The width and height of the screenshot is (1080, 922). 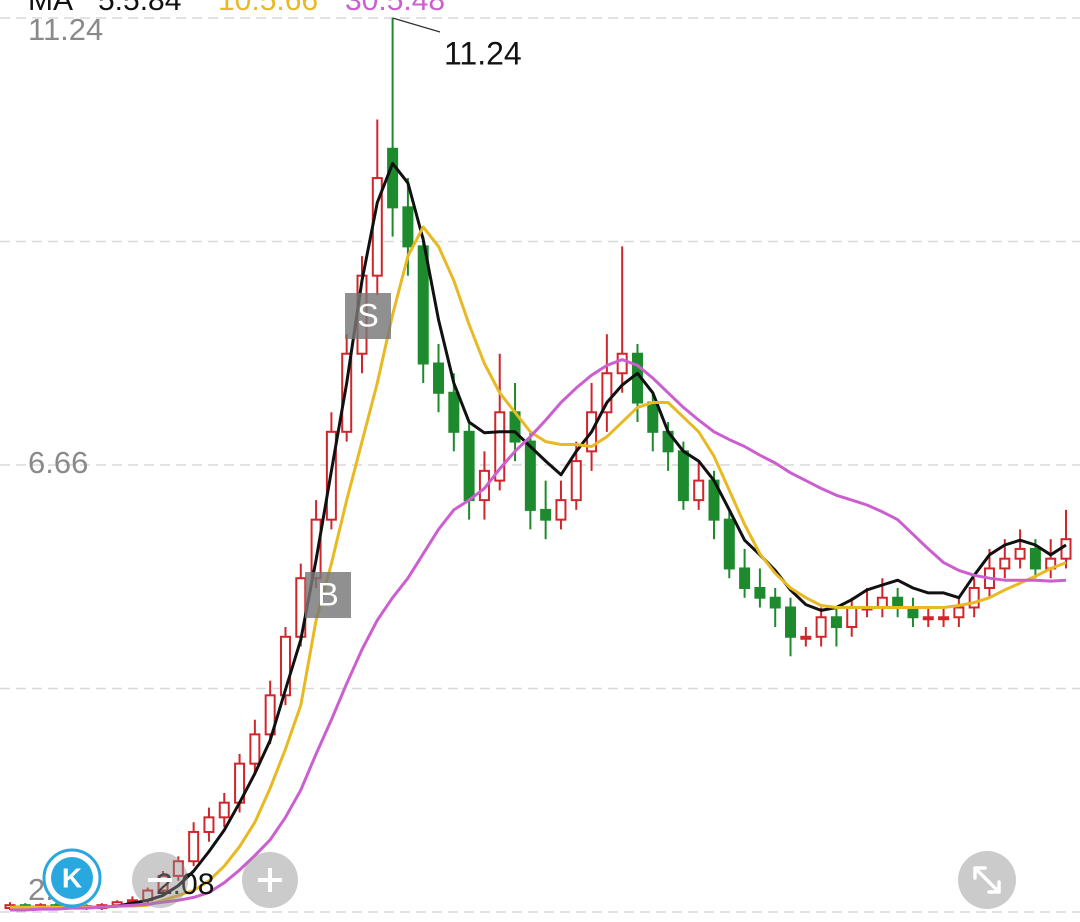 I want to click on y-tick-label: 11.24, so click(x=65, y=29).